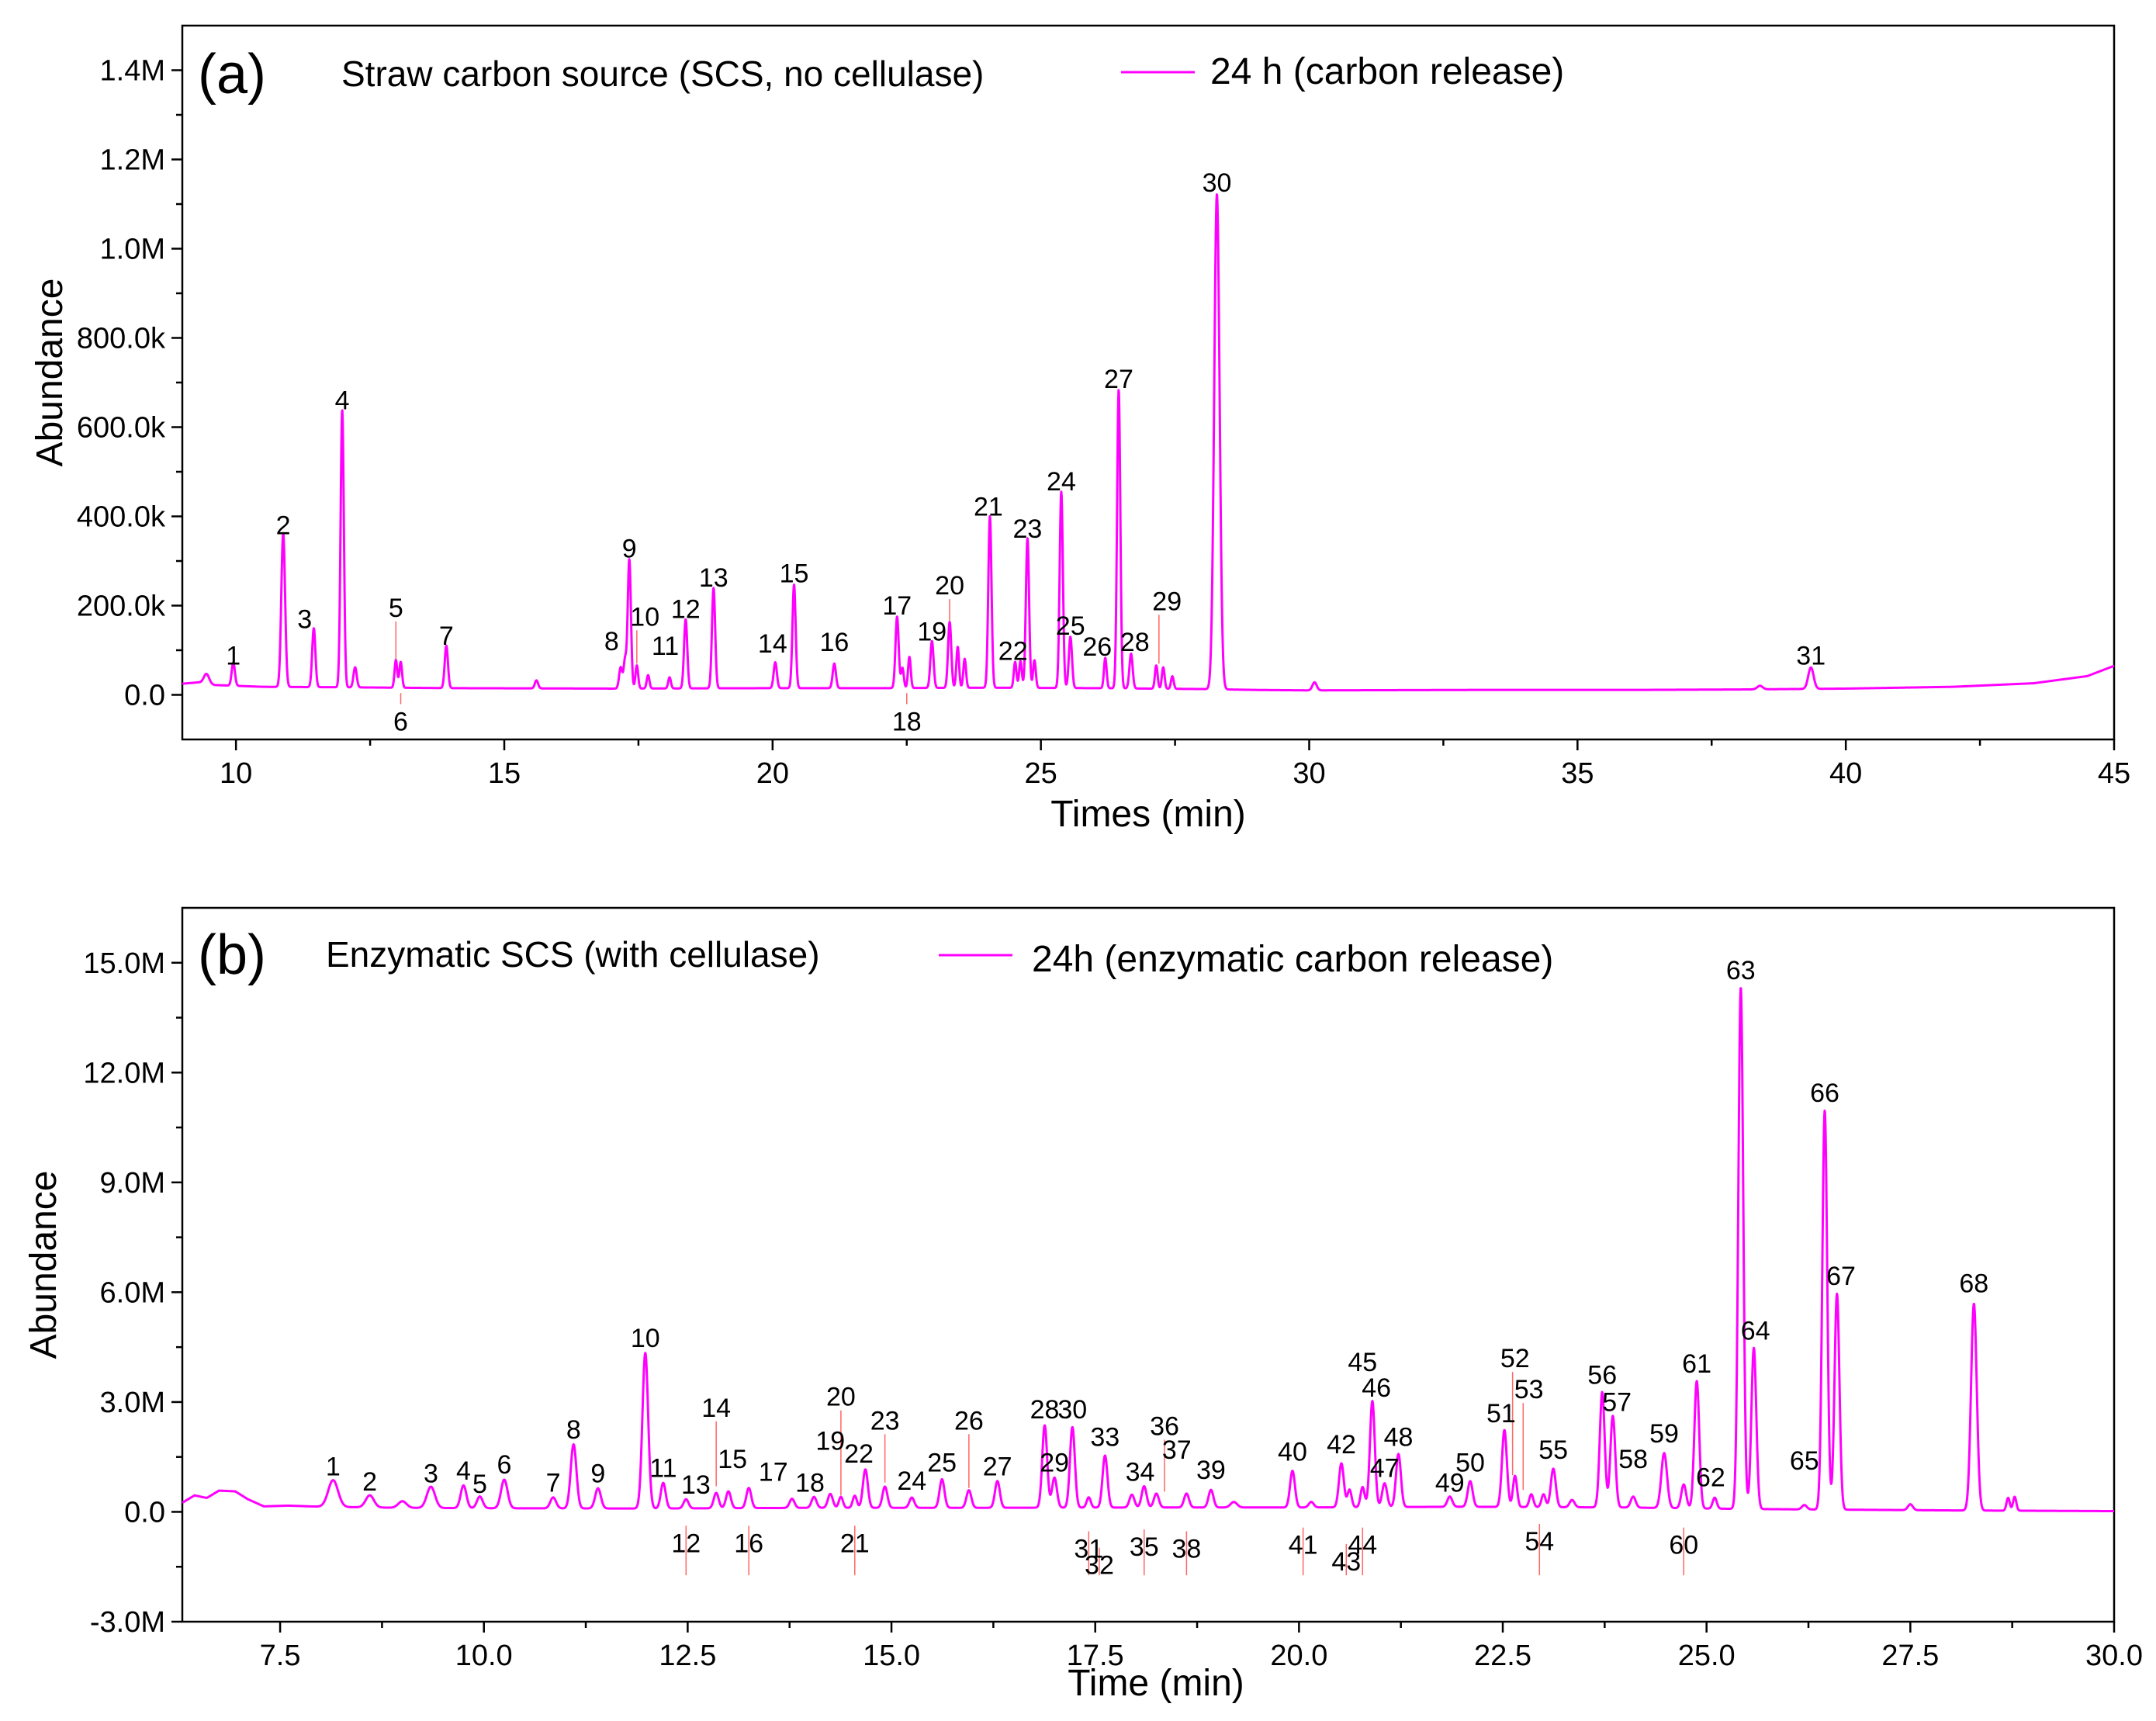 This screenshot has width=2156, height=1721. I want to click on panel-b-peak-label: 68, so click(1973, 1283).